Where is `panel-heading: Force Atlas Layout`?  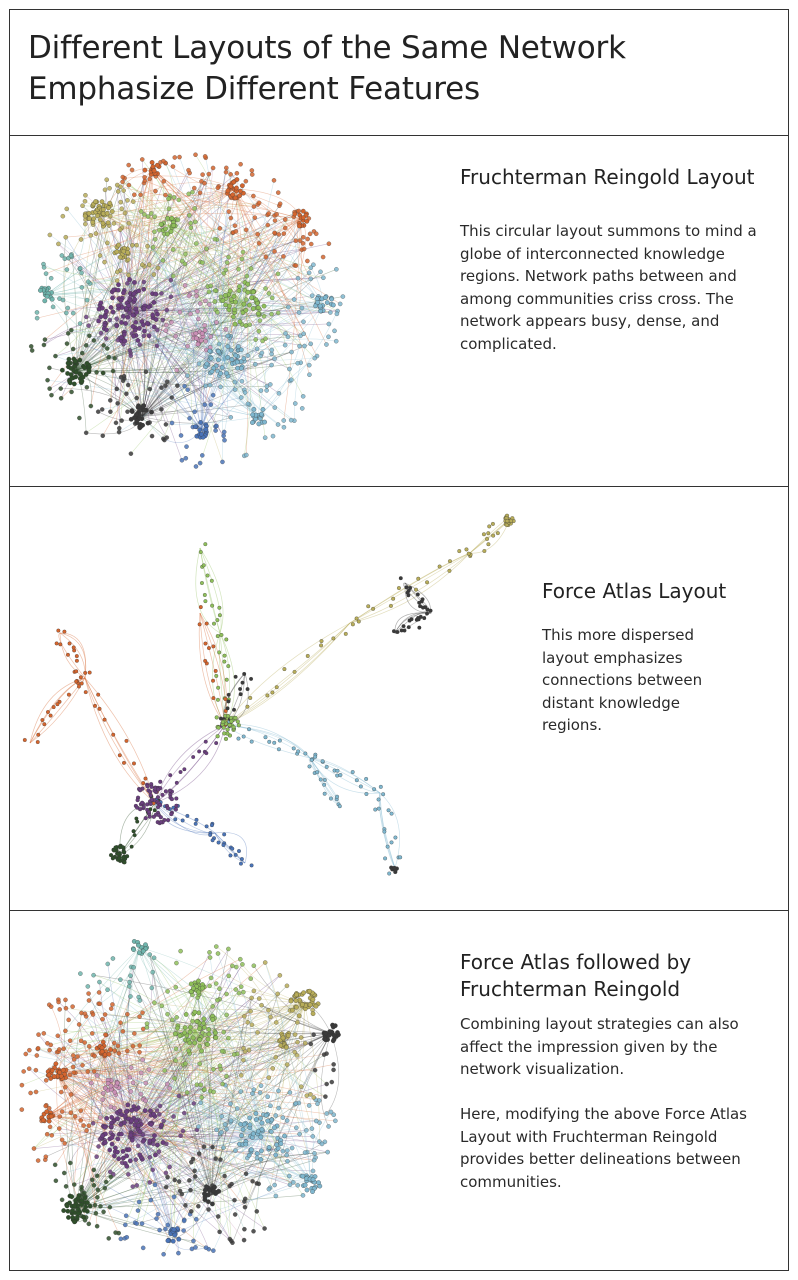 panel-heading: Force Atlas Layout is located at coordinates (634, 591).